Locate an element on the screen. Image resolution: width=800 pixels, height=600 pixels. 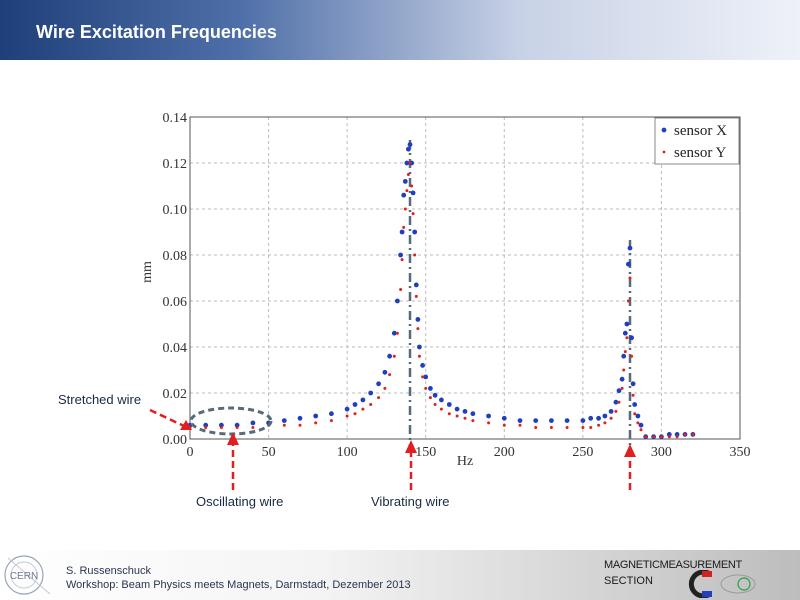
section-name-line2: SECTION is located at coordinates (628, 581).